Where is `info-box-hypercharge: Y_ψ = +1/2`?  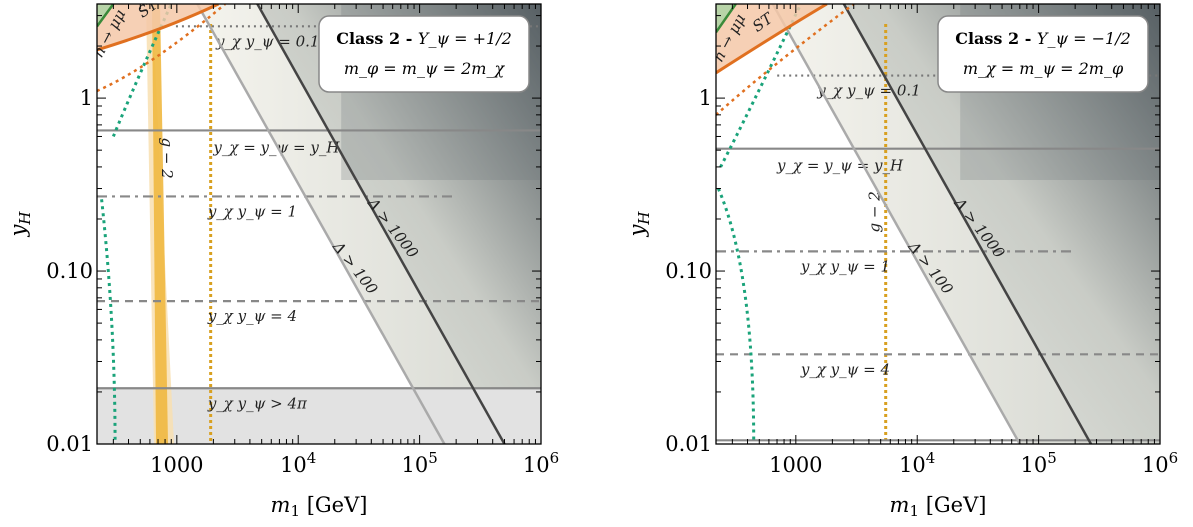
info-box-hypercharge: Y_ψ = +1/2 is located at coordinates (465, 38).